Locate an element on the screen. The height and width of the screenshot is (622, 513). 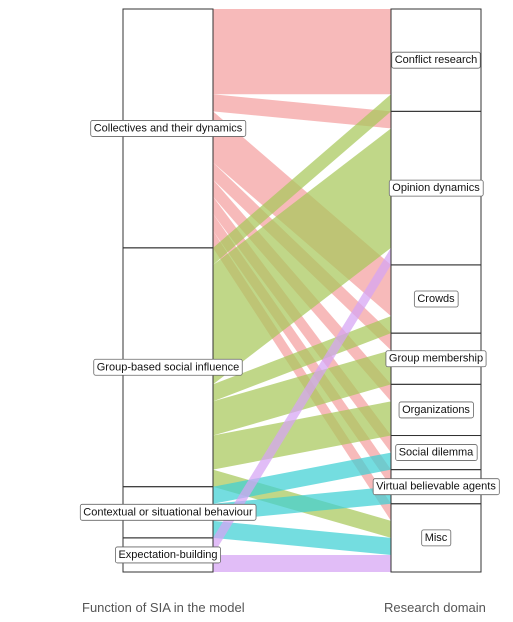
left-label-contextual-or-situational-behaviour: Contextual or situational behaviour is located at coordinates (168, 512).